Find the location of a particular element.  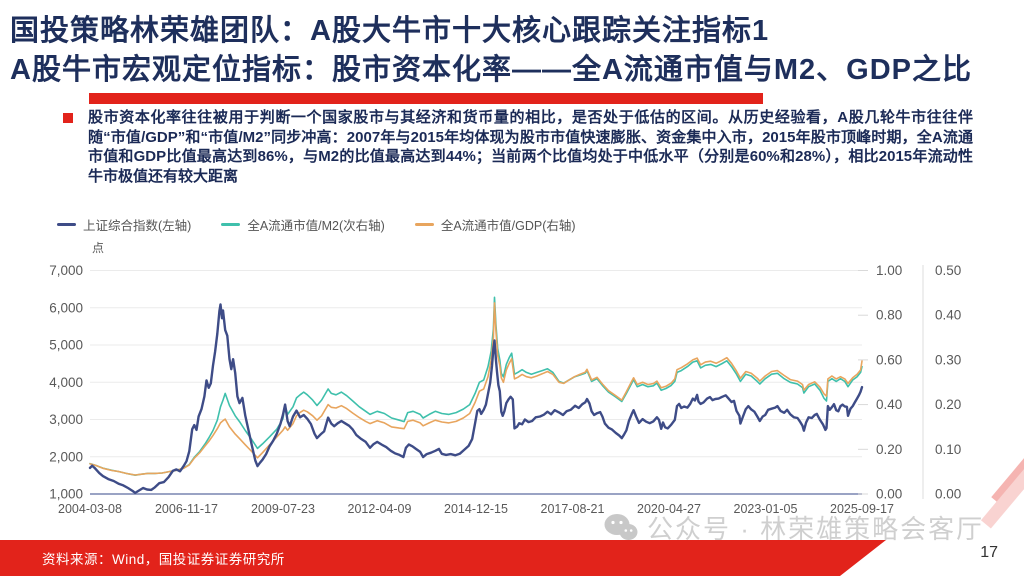

axis-tick-label: 4,000 is located at coordinates (66, 382).